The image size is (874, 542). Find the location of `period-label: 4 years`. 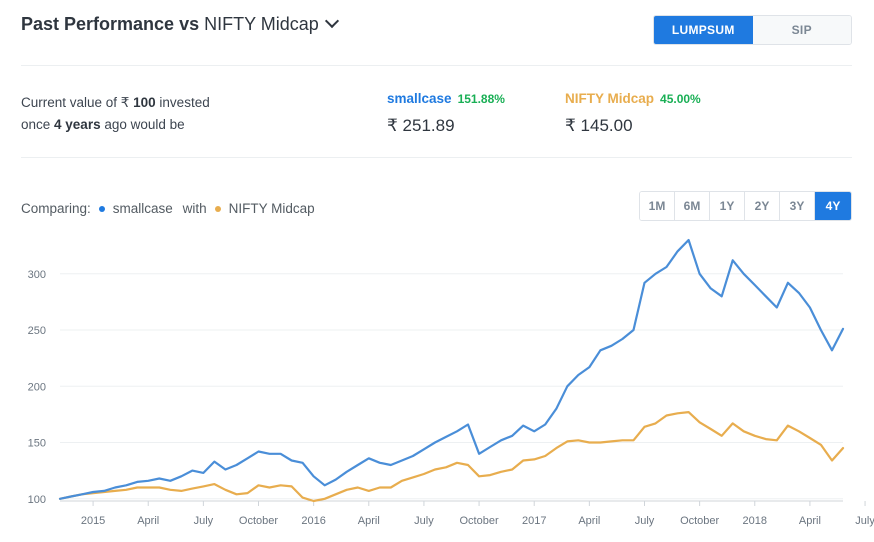

period-label: 4 years is located at coordinates (77, 124).